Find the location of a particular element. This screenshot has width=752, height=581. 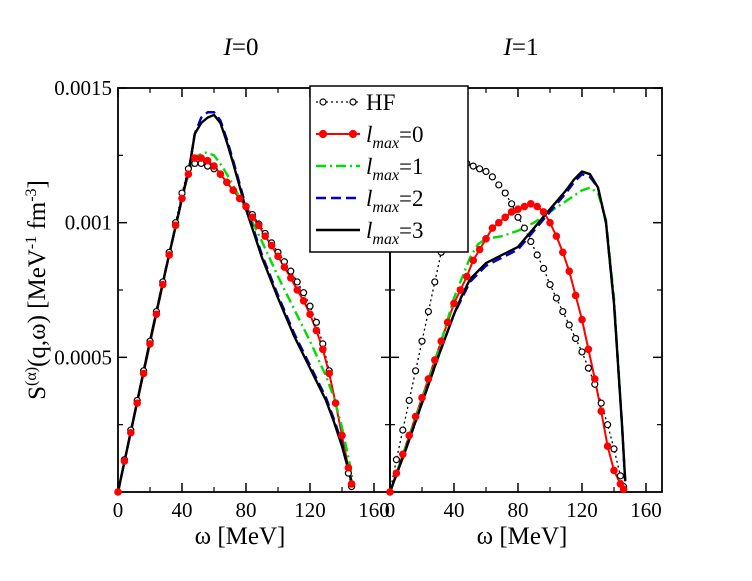

legend: HF lmax=0 lmax=1 lmax=2 lmax=3 is located at coordinates (389, 169).